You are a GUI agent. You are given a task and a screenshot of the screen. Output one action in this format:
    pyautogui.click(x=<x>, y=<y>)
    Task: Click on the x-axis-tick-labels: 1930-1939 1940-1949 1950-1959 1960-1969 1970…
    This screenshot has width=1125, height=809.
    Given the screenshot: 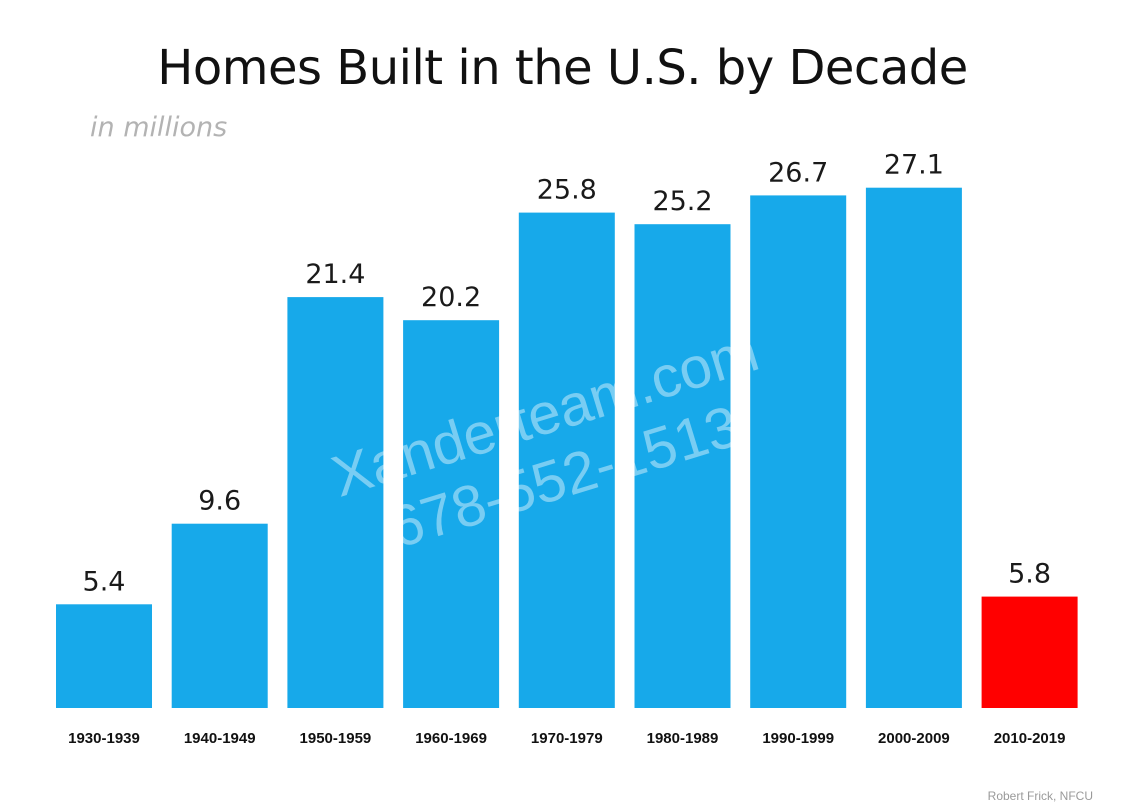 What is the action you would take?
    pyautogui.click(x=566, y=738)
    